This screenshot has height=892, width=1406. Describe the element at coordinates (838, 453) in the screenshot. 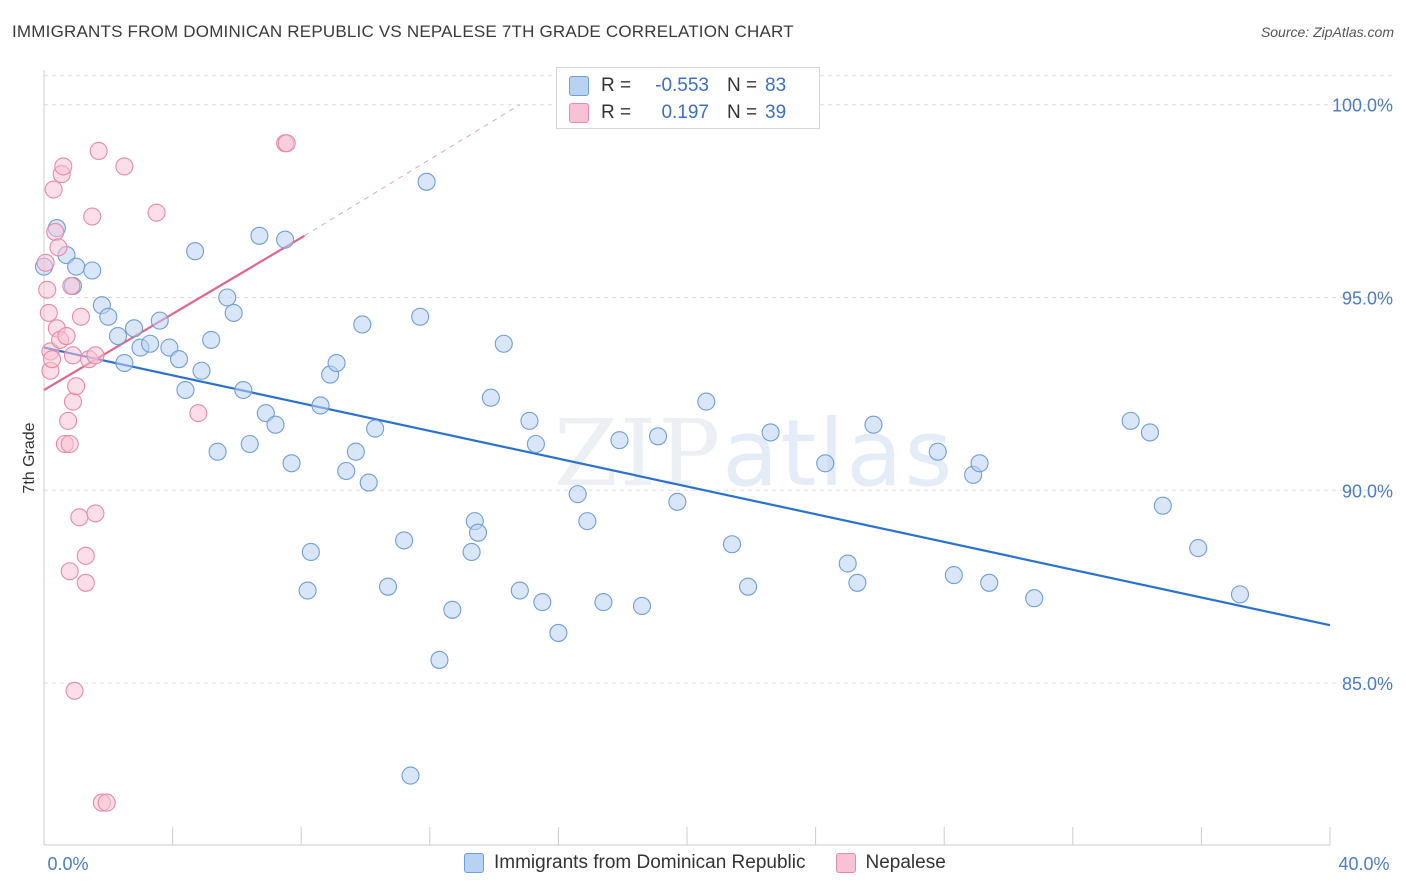

I see `watermark-atlas: atlas` at that location.